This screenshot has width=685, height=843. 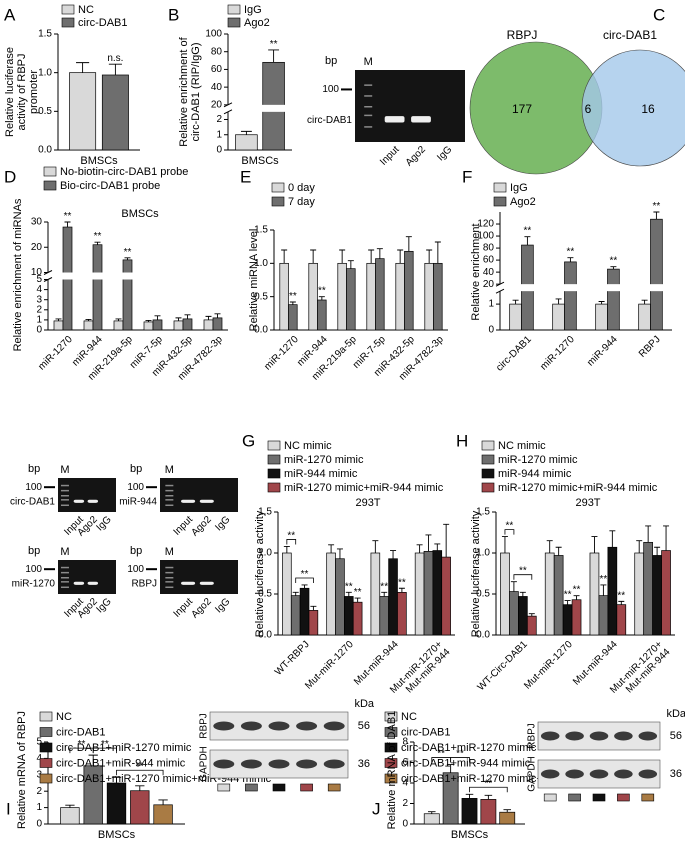 What do you see at coordinates (33, 569) in the screenshot?
I see `gel-size: 100` at bounding box center [33, 569].